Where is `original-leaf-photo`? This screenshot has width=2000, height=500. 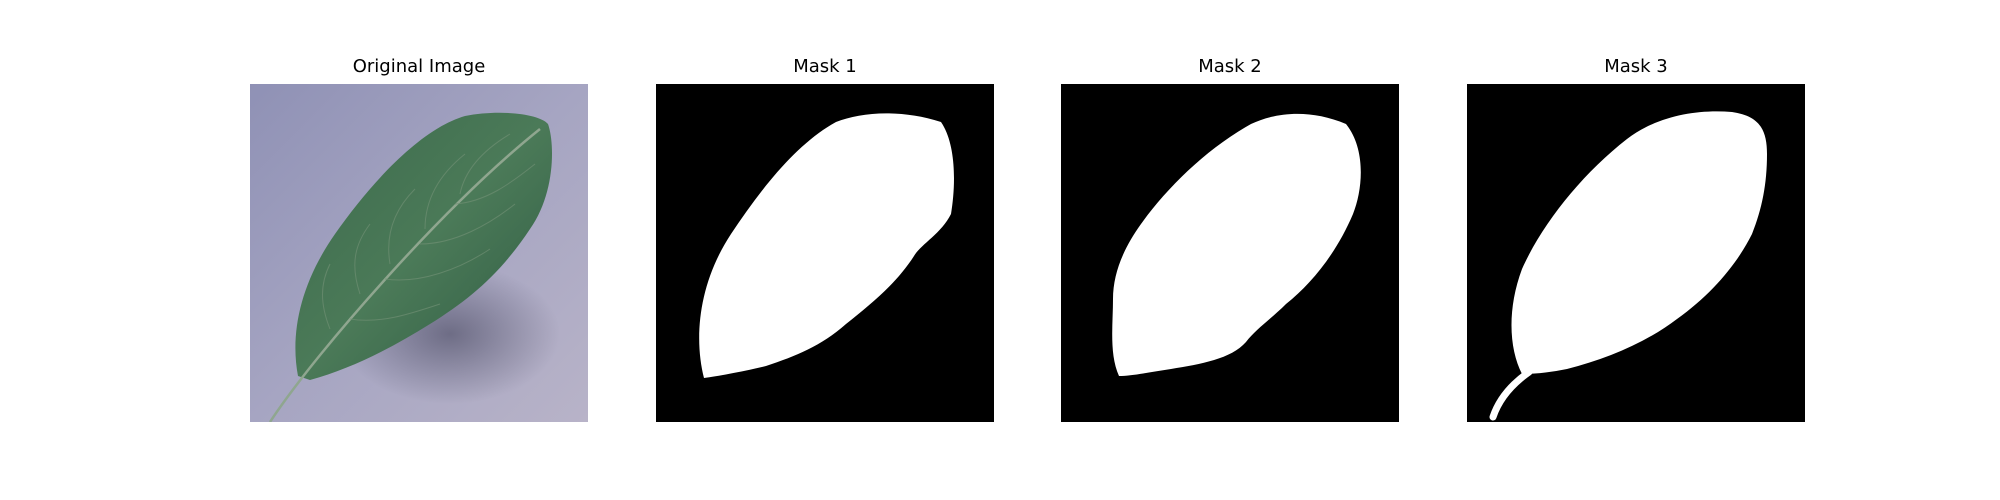
original-leaf-photo is located at coordinates (419, 253).